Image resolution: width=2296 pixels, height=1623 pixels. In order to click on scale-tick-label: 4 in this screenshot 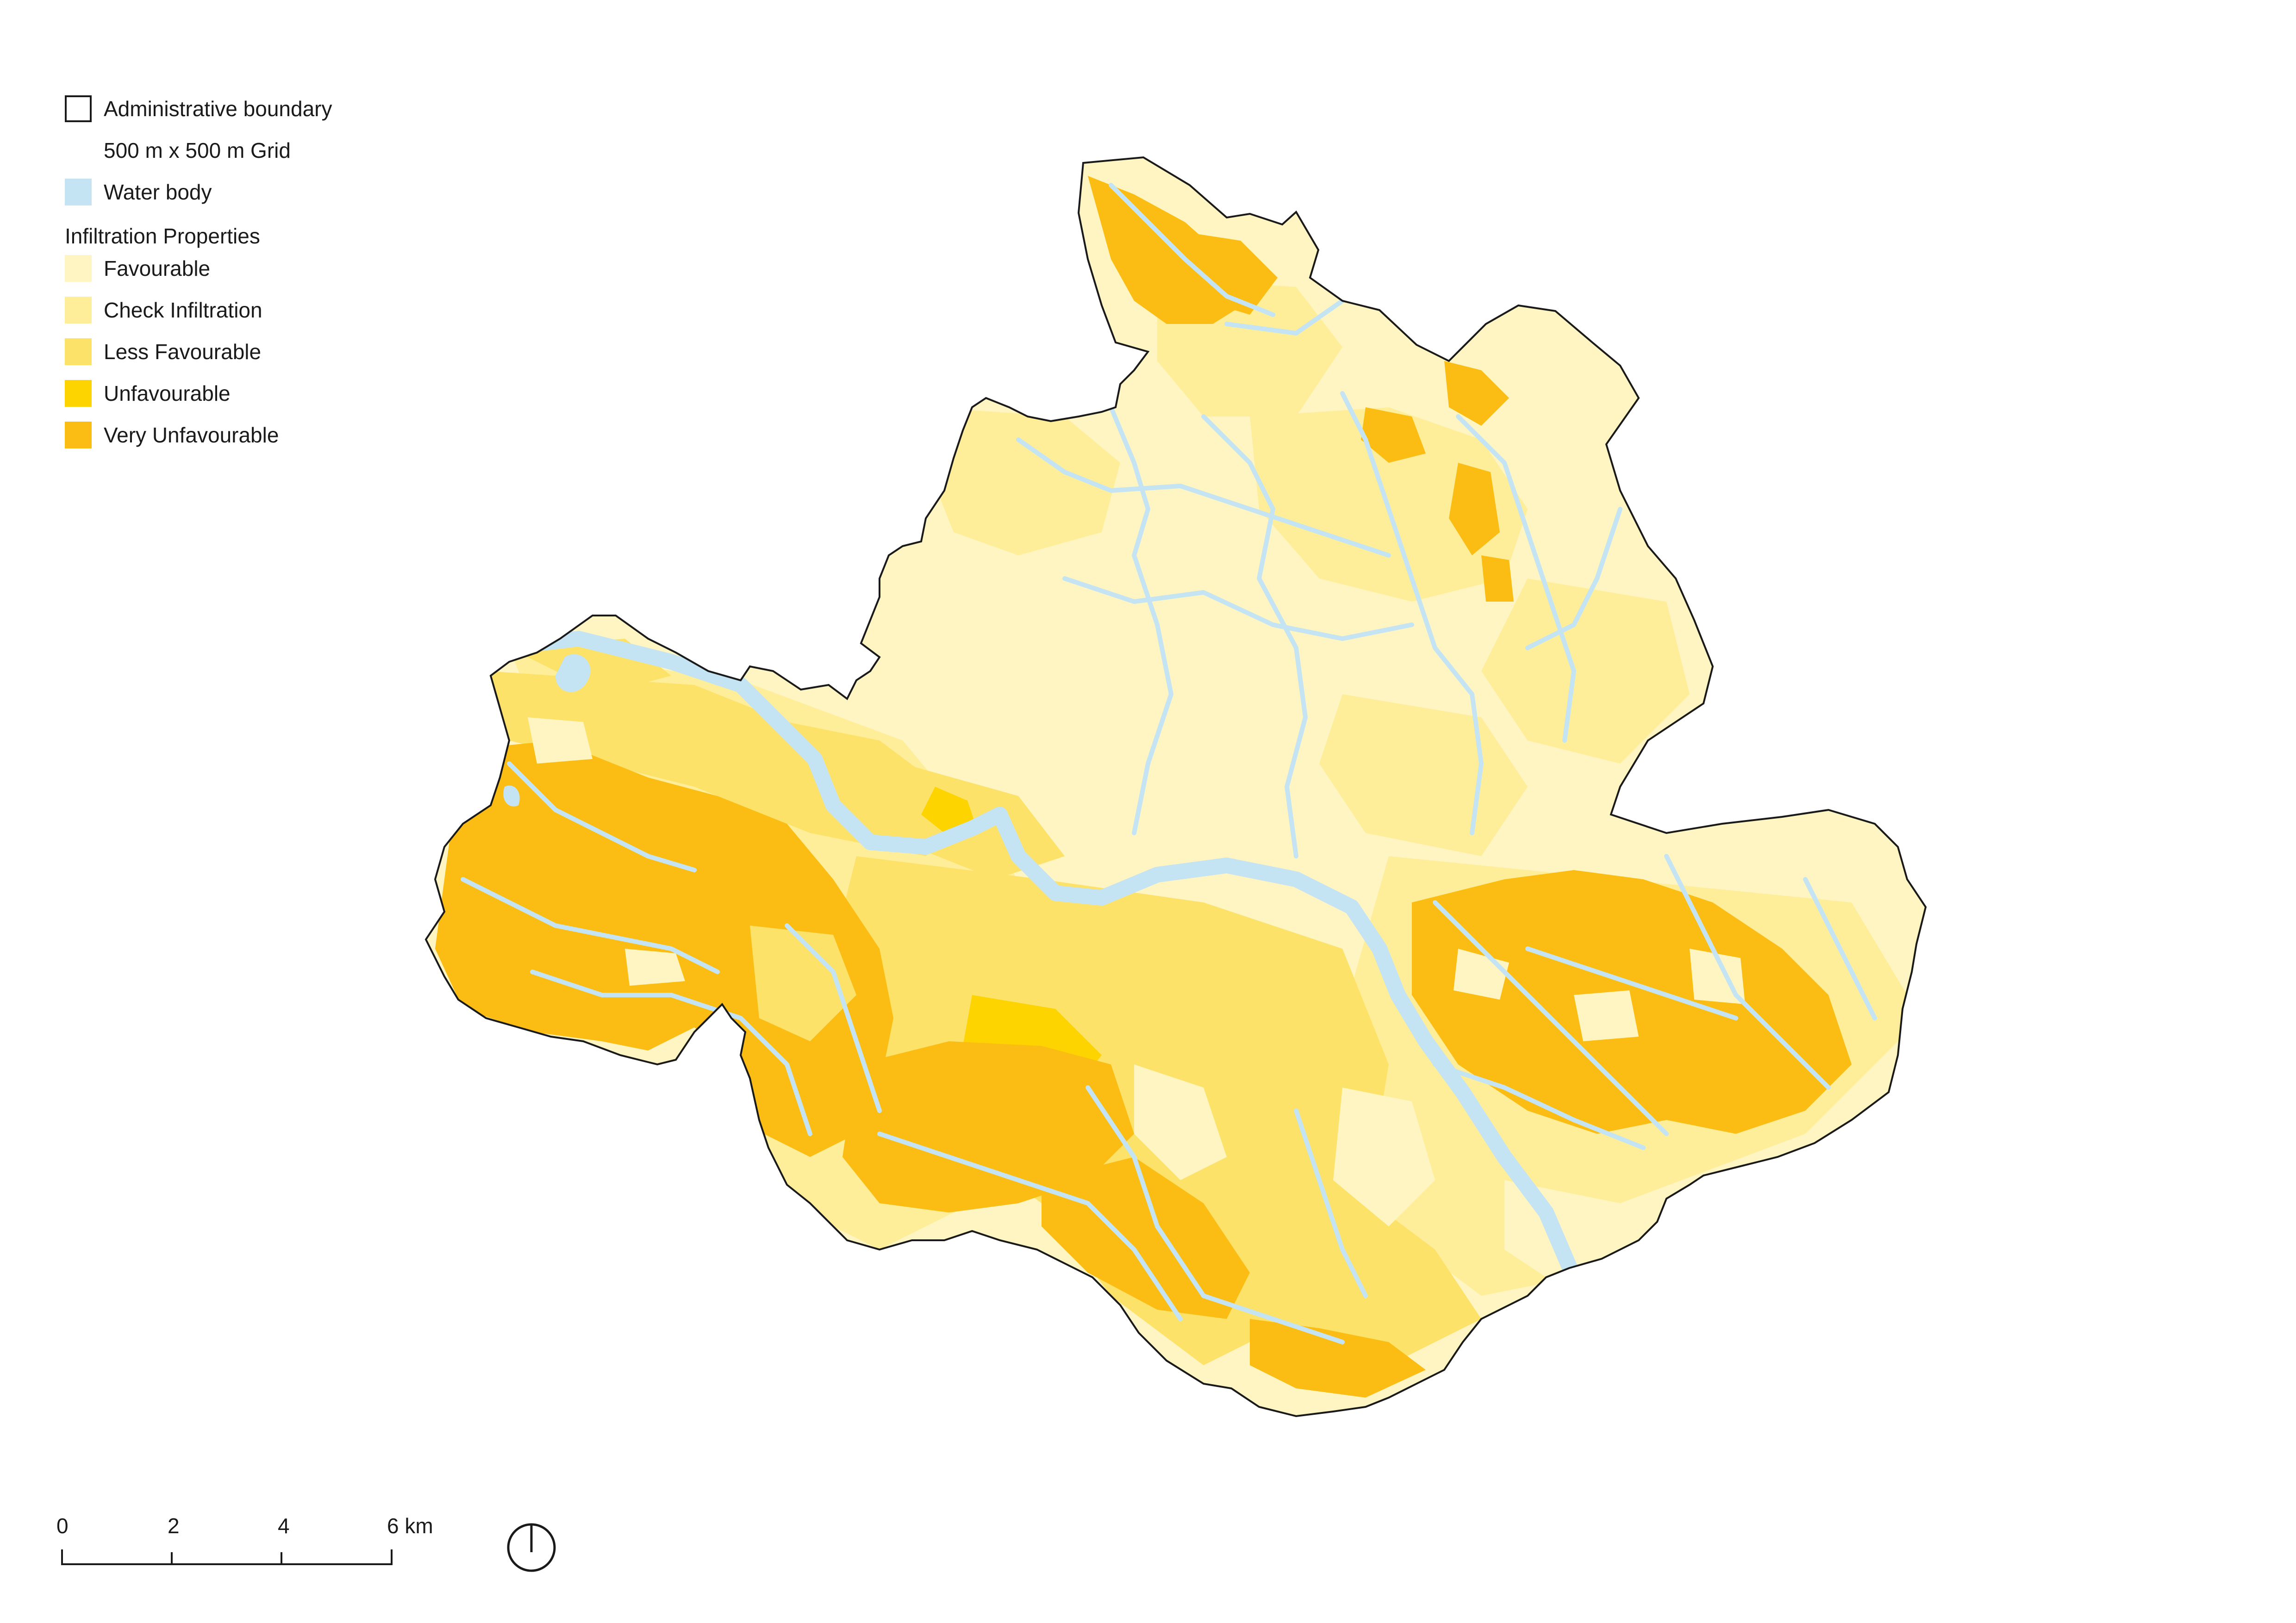, I will do `click(284, 1526)`.